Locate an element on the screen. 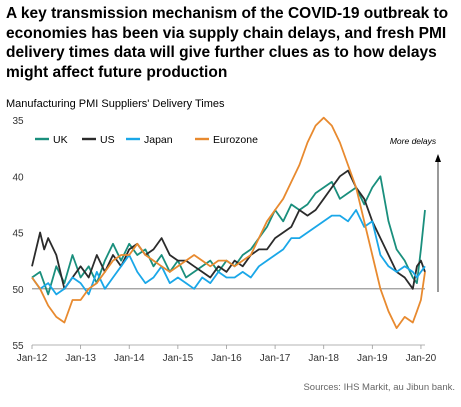  reference-lines is located at coordinates (228, 317).